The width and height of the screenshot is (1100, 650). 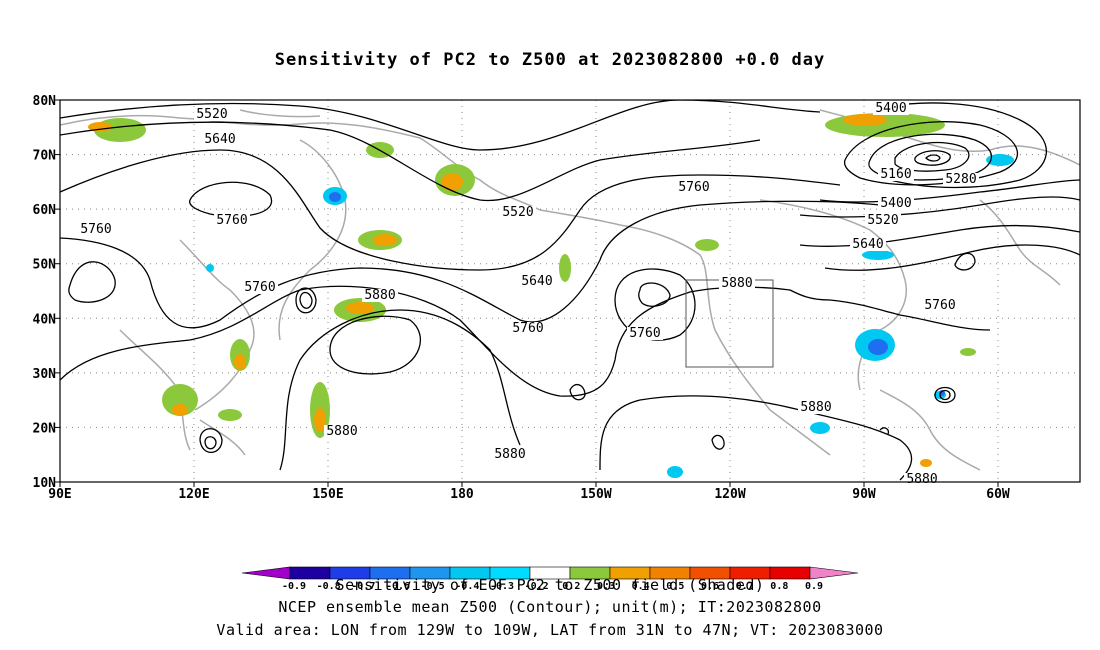 What do you see at coordinates (529, 492) in the screenshot?
I see `longitude-labels: 90E 120E 150E 180 150W 120W 90W 60W` at bounding box center [529, 492].